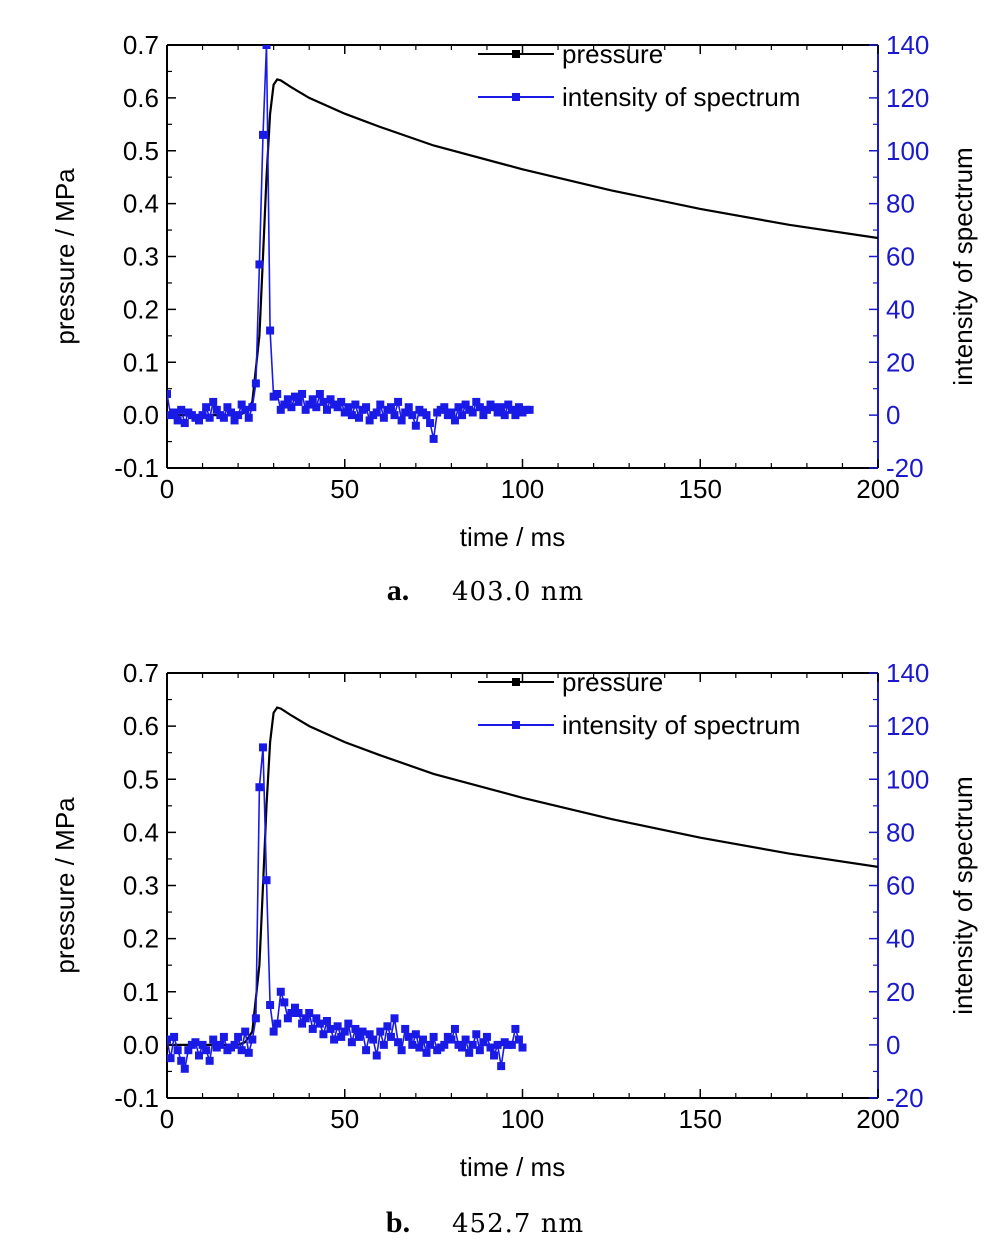 This screenshot has height=1260, width=994. Describe the element at coordinates (141, 204) in the screenshot. I see `y-tick-label: 0.4` at that location.